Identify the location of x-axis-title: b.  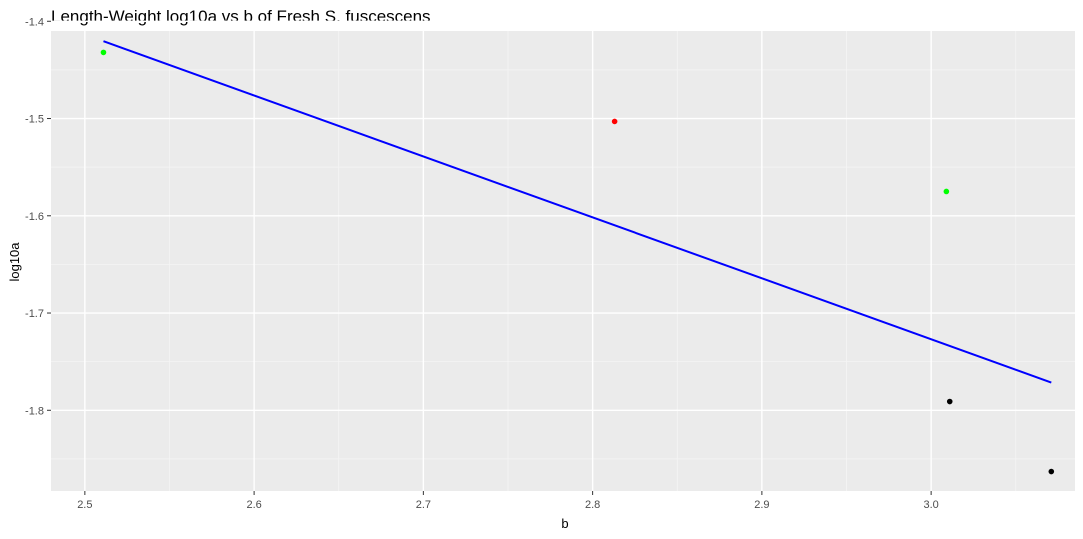
(564, 523).